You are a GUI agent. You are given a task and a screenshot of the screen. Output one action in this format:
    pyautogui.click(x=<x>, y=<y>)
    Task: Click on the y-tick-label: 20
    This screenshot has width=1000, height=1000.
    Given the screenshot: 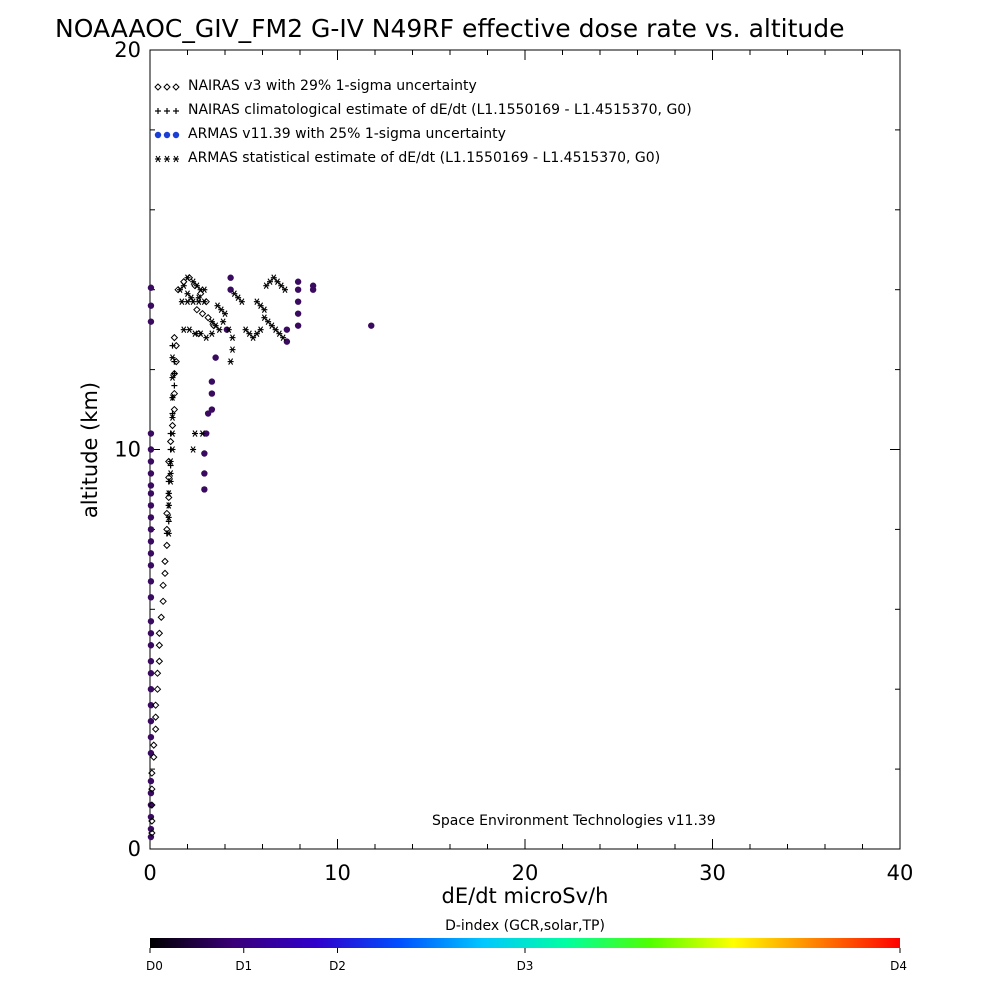 What is the action you would take?
    pyautogui.click(x=127, y=50)
    